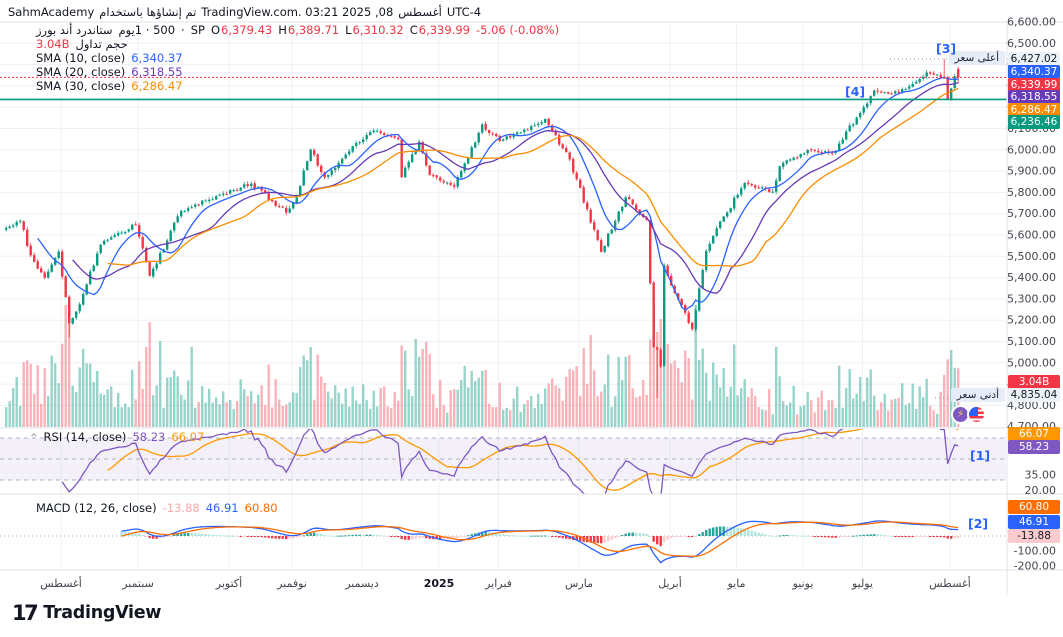 This screenshot has width=1063, height=637. Describe the element at coordinates (670, 583) in the screenshot. I see `svg-text: أبريل` at that location.